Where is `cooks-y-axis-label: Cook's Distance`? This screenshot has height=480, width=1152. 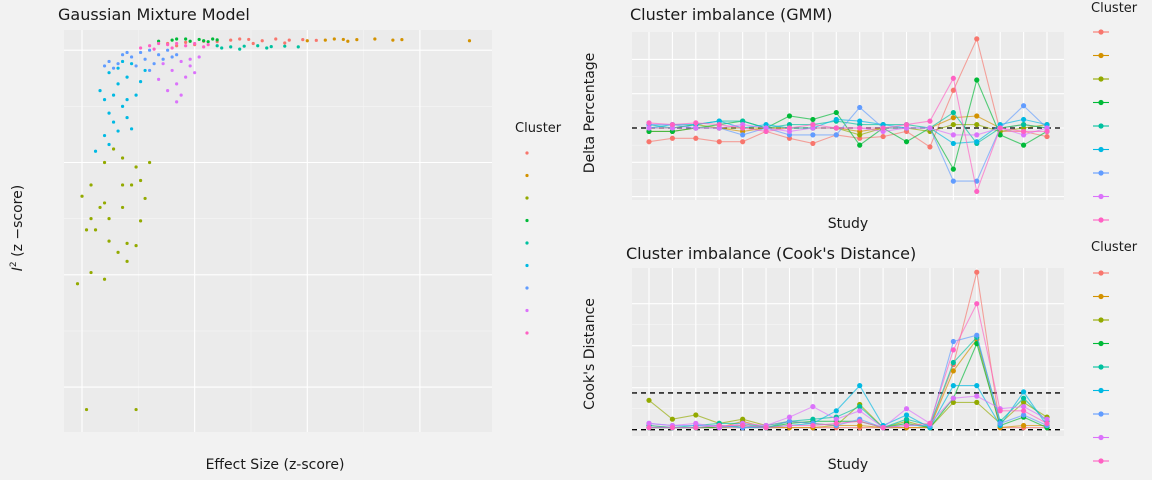
cooks-y-axis-label: Cook's Distance is located at coordinates (590, 354).